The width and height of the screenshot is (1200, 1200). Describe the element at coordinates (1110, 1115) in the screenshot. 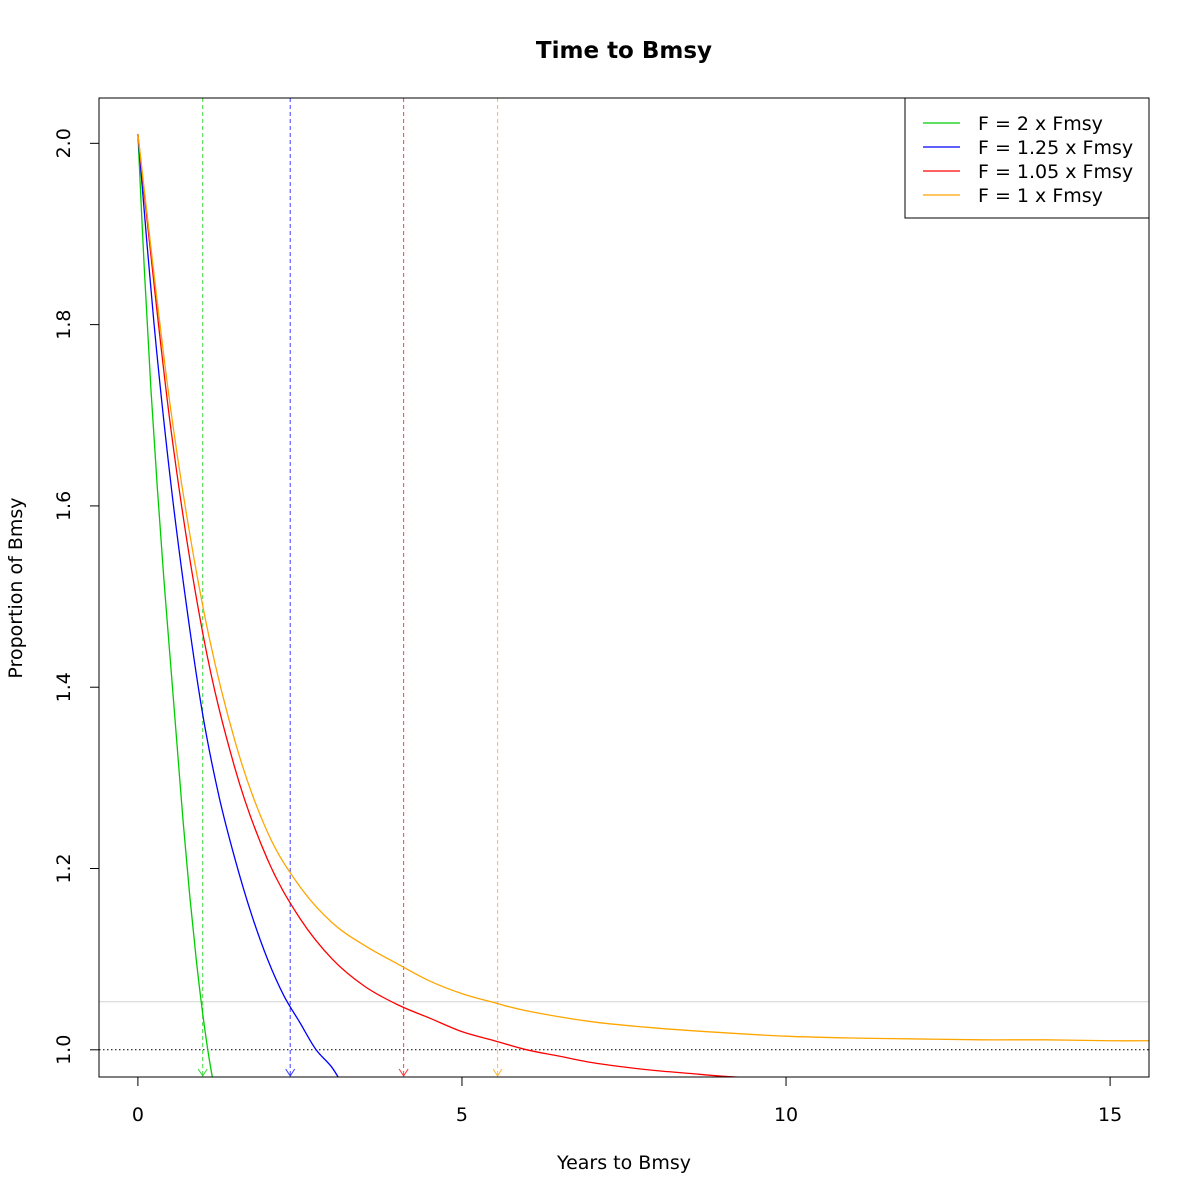

I see `x-tick-label: 15` at that location.